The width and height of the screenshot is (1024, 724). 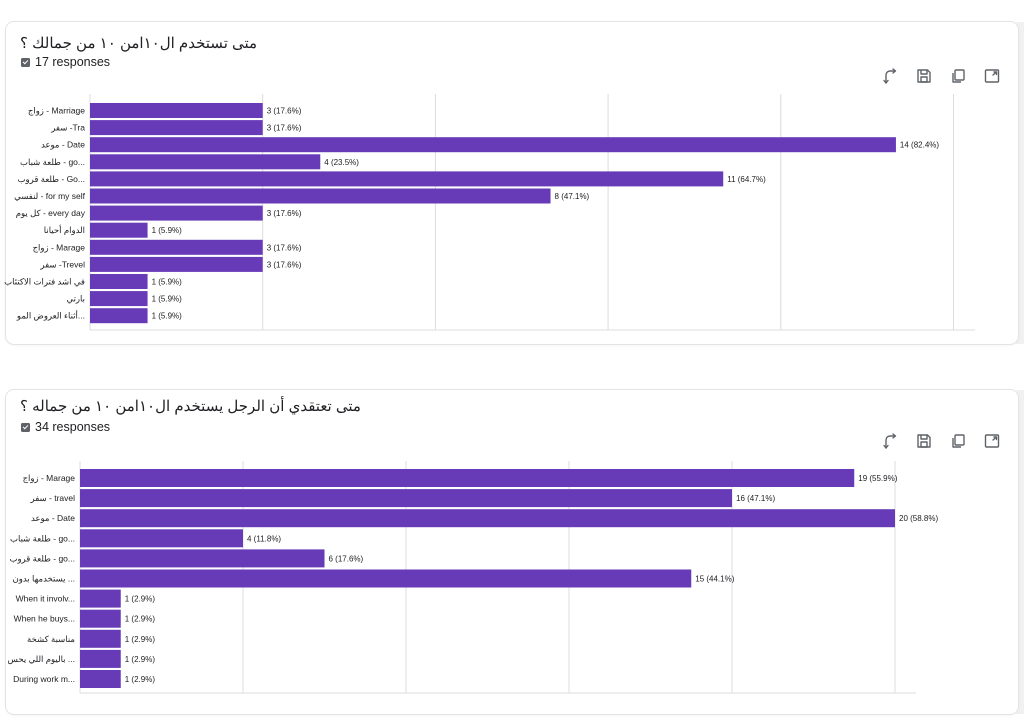 I want to click on data-label-2-8: 1 (2.9%), so click(x=140, y=639).